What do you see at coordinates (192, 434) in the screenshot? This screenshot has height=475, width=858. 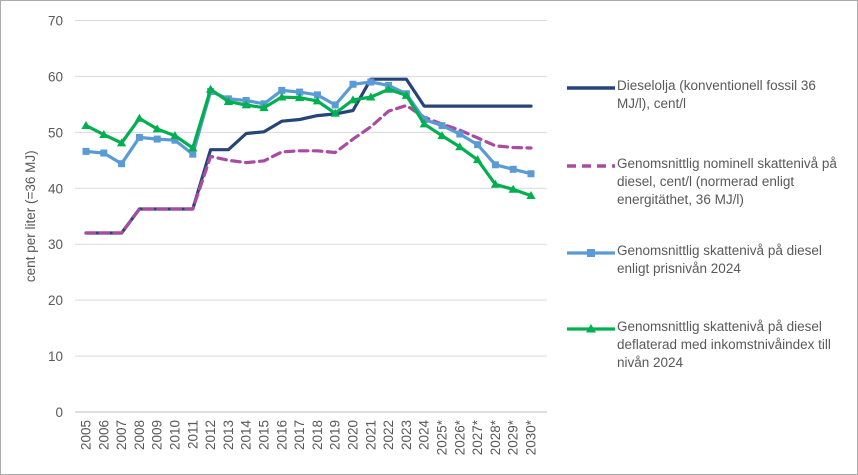 I see `x-tick-label: 2011` at bounding box center [192, 434].